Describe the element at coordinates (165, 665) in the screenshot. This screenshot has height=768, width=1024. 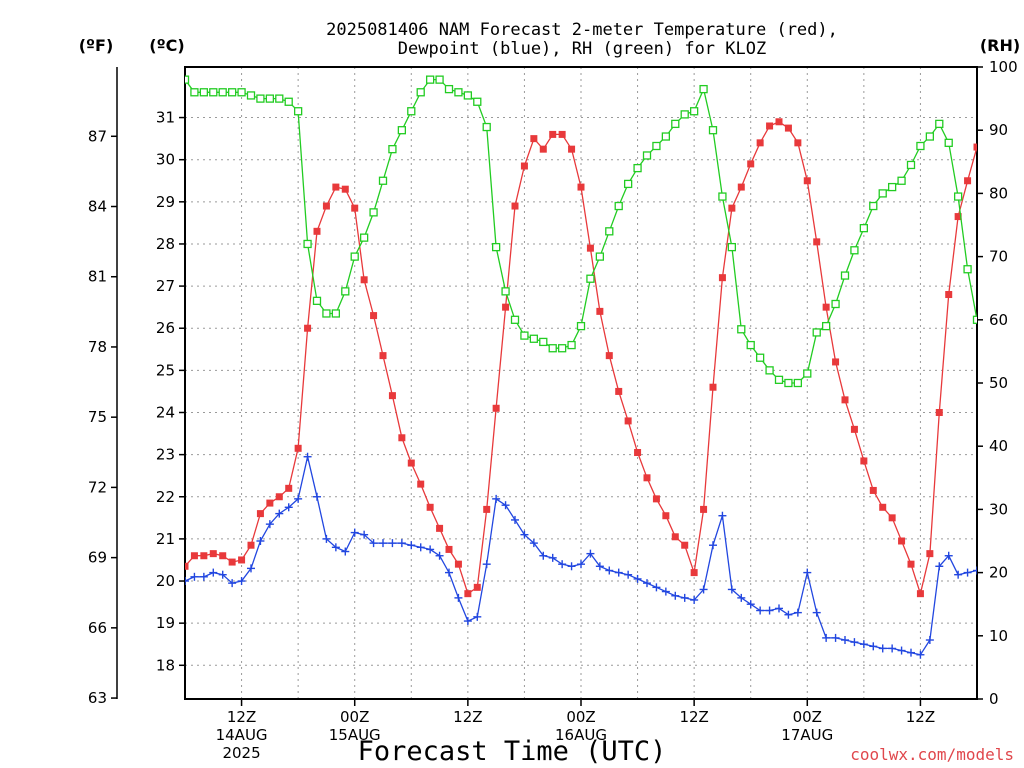
I see `celsius-tick-label: 18` at that location.